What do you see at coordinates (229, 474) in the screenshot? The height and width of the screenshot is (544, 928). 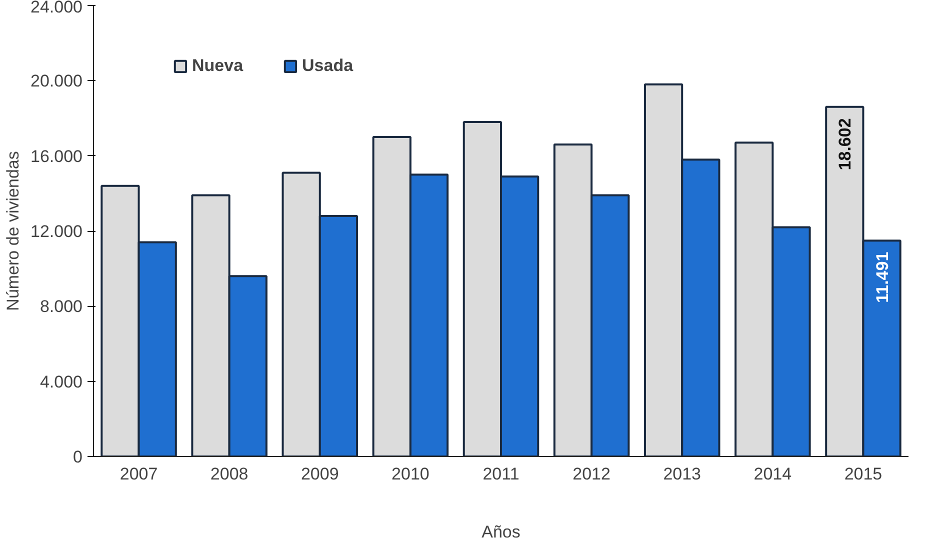 I see `x-tick-label: 2008` at bounding box center [229, 474].